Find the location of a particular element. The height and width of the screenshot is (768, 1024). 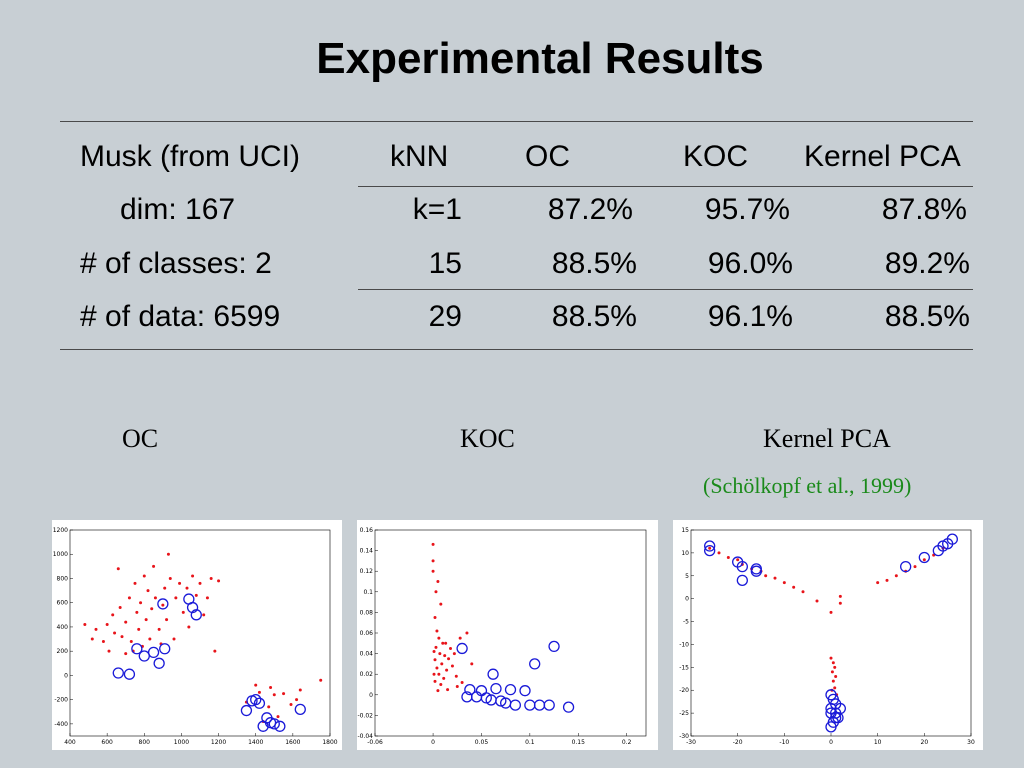

x-tick-label: 1600 is located at coordinates (292, 742).